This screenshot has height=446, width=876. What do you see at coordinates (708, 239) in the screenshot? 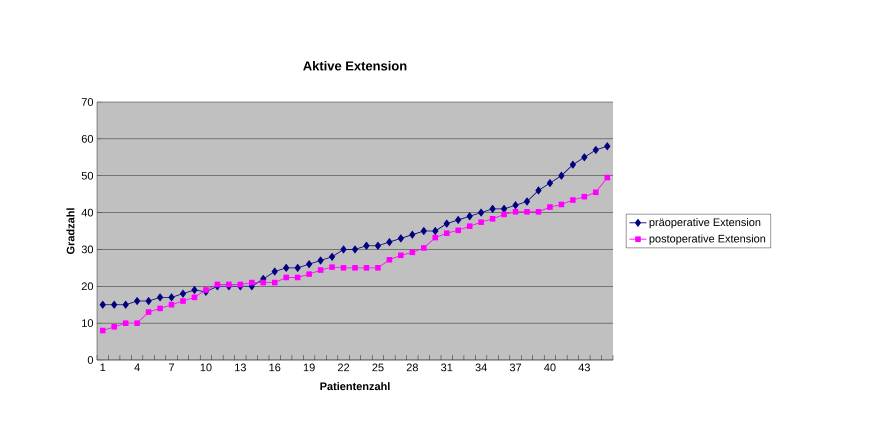
I see `legend-label: postoperative Extension` at bounding box center [708, 239].